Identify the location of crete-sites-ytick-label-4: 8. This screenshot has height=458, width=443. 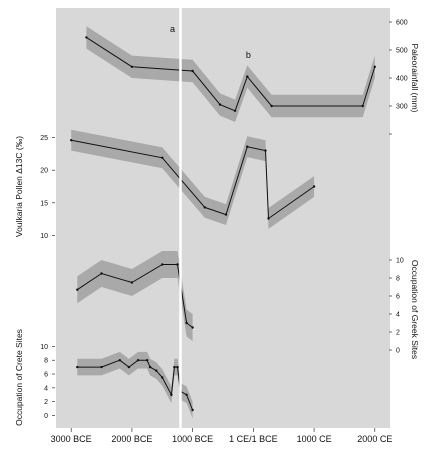
(46, 361).